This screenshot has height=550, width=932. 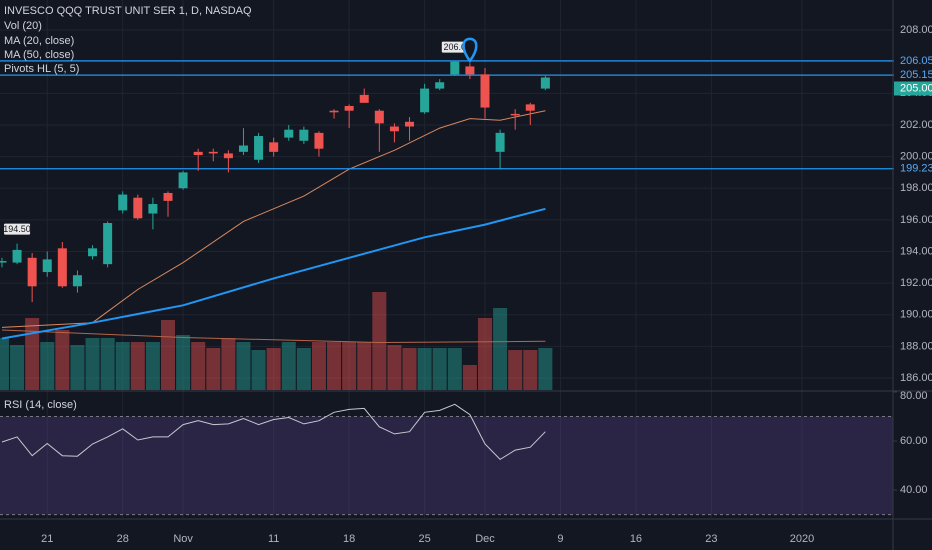 What do you see at coordinates (273, 432) in the screenshot?
I see `rsi-line` at bounding box center [273, 432].